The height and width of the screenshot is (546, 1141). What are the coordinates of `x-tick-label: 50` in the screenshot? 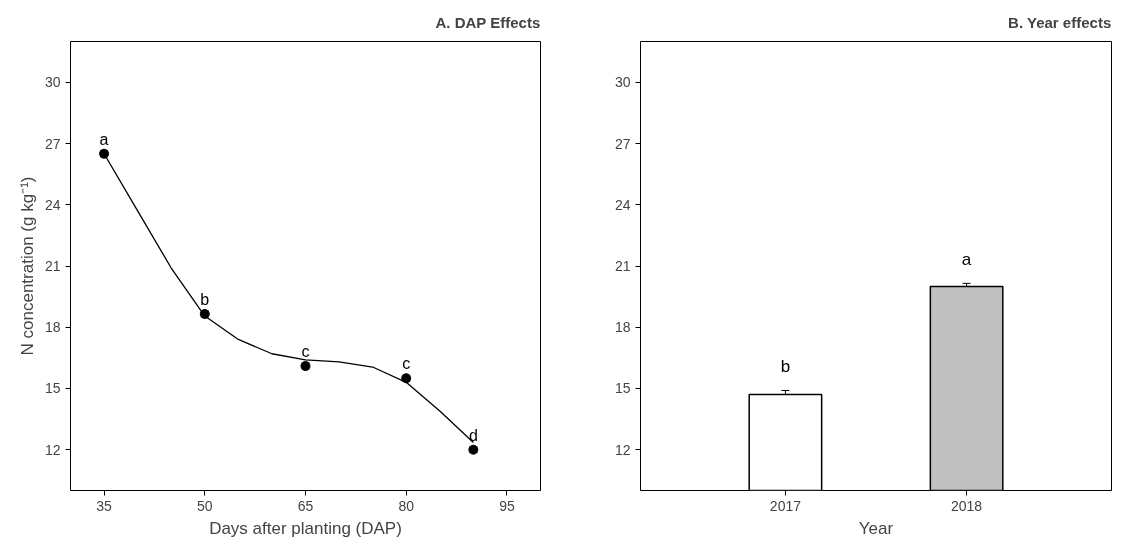 It's located at (205, 505).